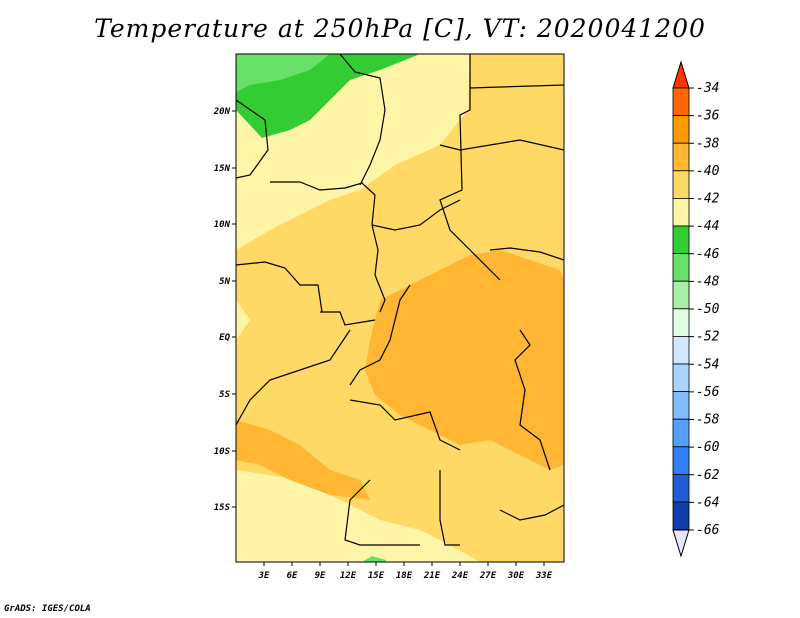  I want to click on colorbar-boxes, so click(681, 309).